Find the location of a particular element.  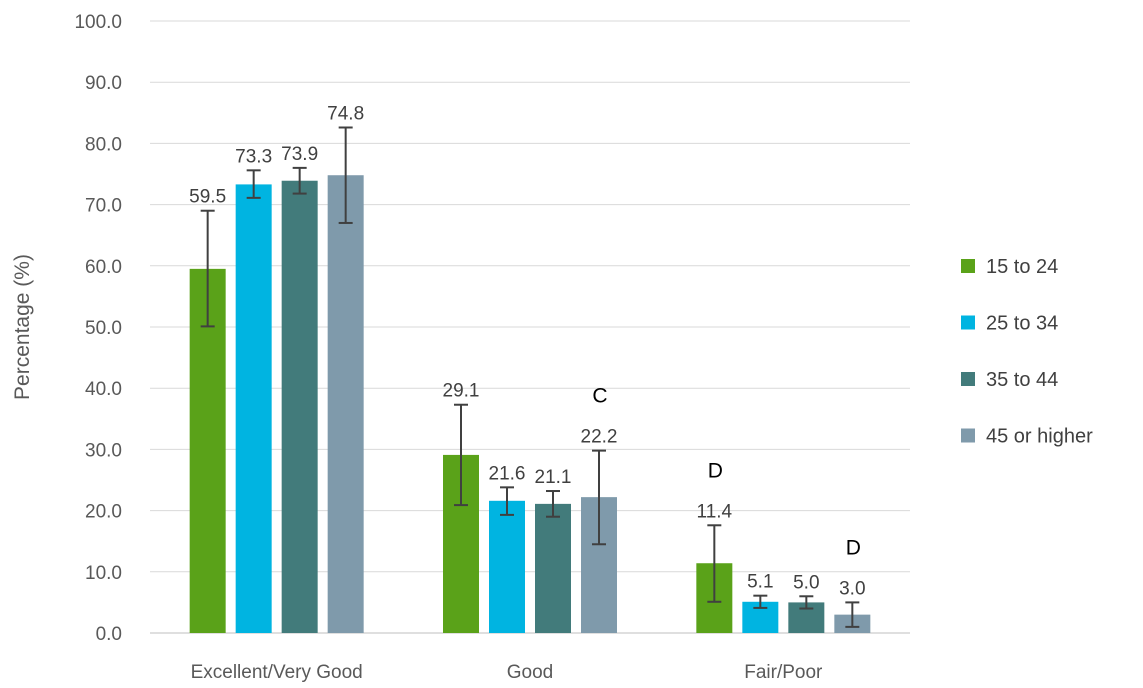

data-label: 3.0 is located at coordinates (852, 588).